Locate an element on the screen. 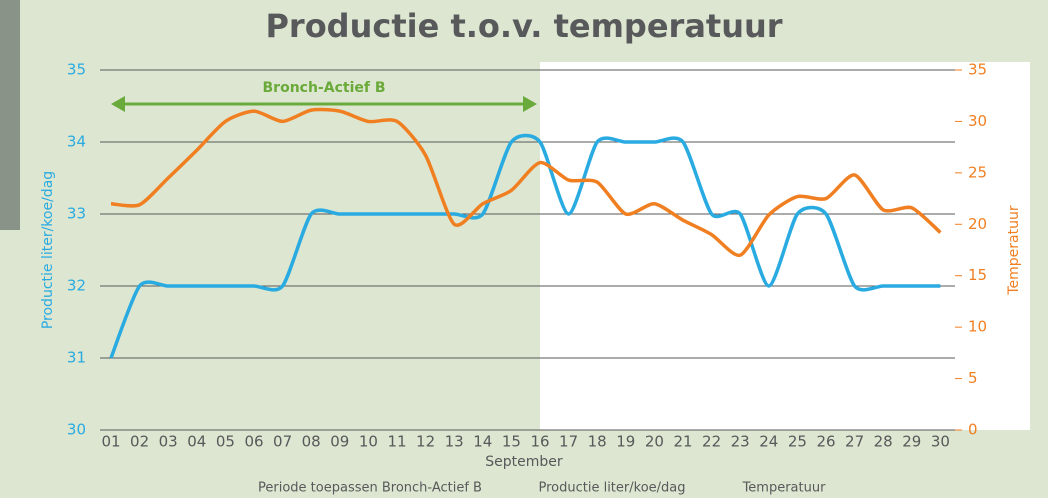  x-tick-label: 25 is located at coordinates (797, 442).